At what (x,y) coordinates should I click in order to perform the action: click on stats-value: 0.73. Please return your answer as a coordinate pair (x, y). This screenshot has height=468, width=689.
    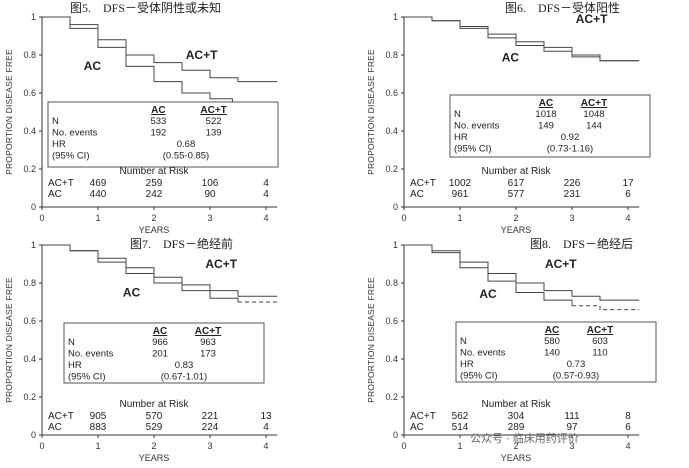
    Looking at the image, I should click on (576, 364).